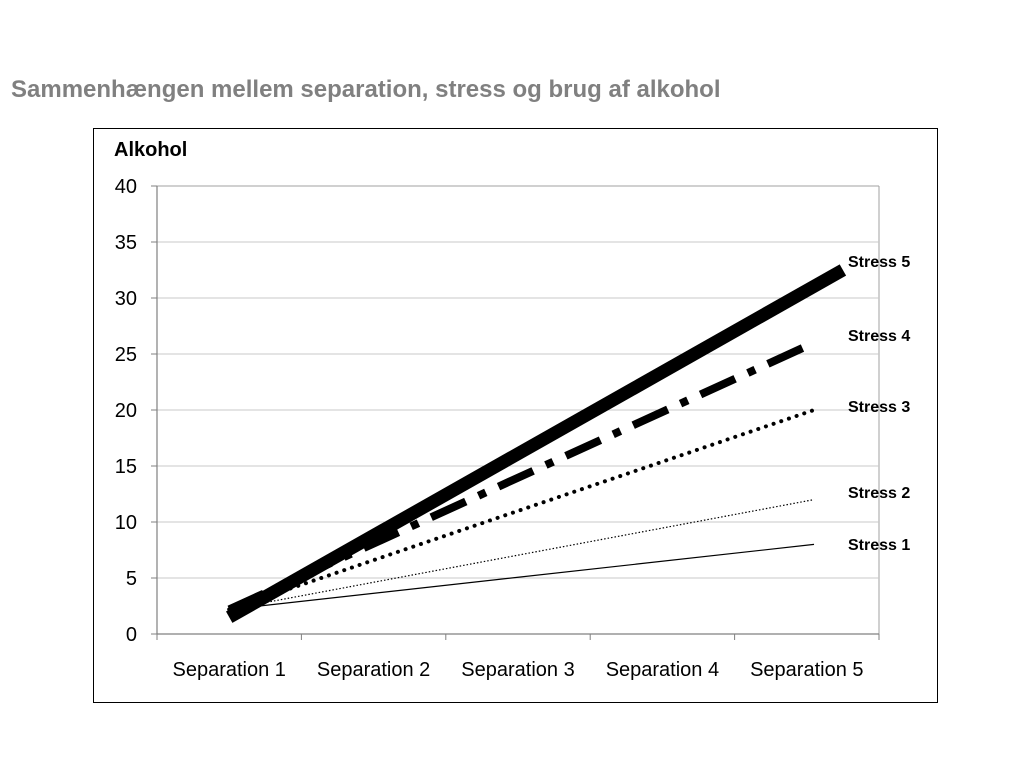 This screenshot has width=1024, height=768. Describe the element at coordinates (228, 670) in the screenshot. I see `x-tick-label: Separation 1` at that location.